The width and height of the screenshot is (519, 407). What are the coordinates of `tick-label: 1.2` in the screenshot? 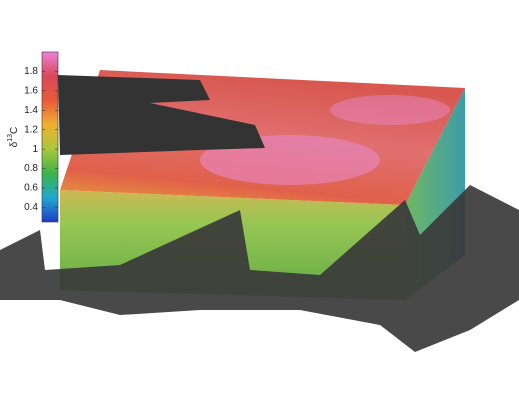 It's located at (31, 129).